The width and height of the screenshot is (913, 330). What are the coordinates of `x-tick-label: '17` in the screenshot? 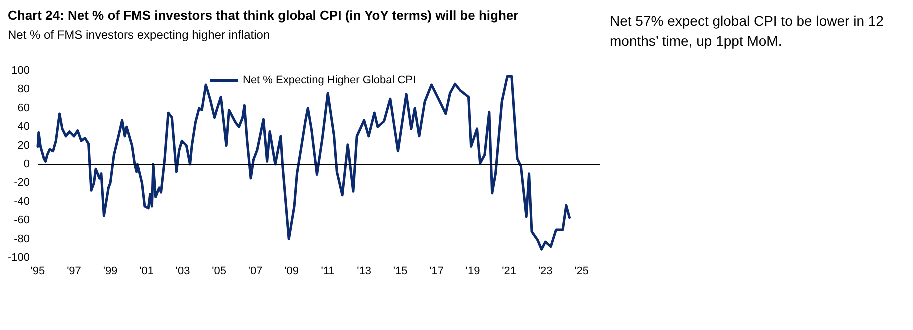 It's located at (437, 272).